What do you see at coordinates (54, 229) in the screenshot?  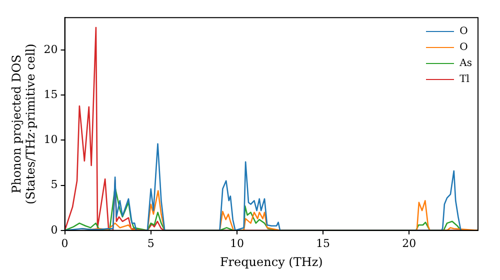 I see `y-tick-label: 0` at bounding box center [54, 229].